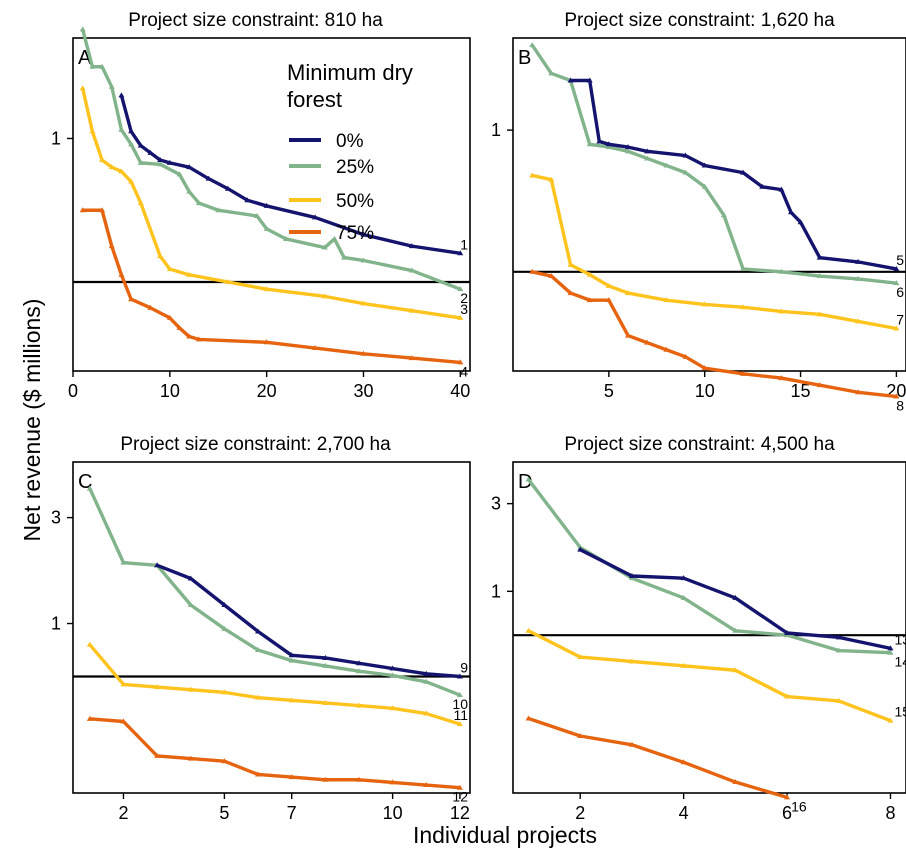 Image resolution: width=906 pixels, height=858 pixels. I want to click on x-tick-label: 4, so click(684, 813).